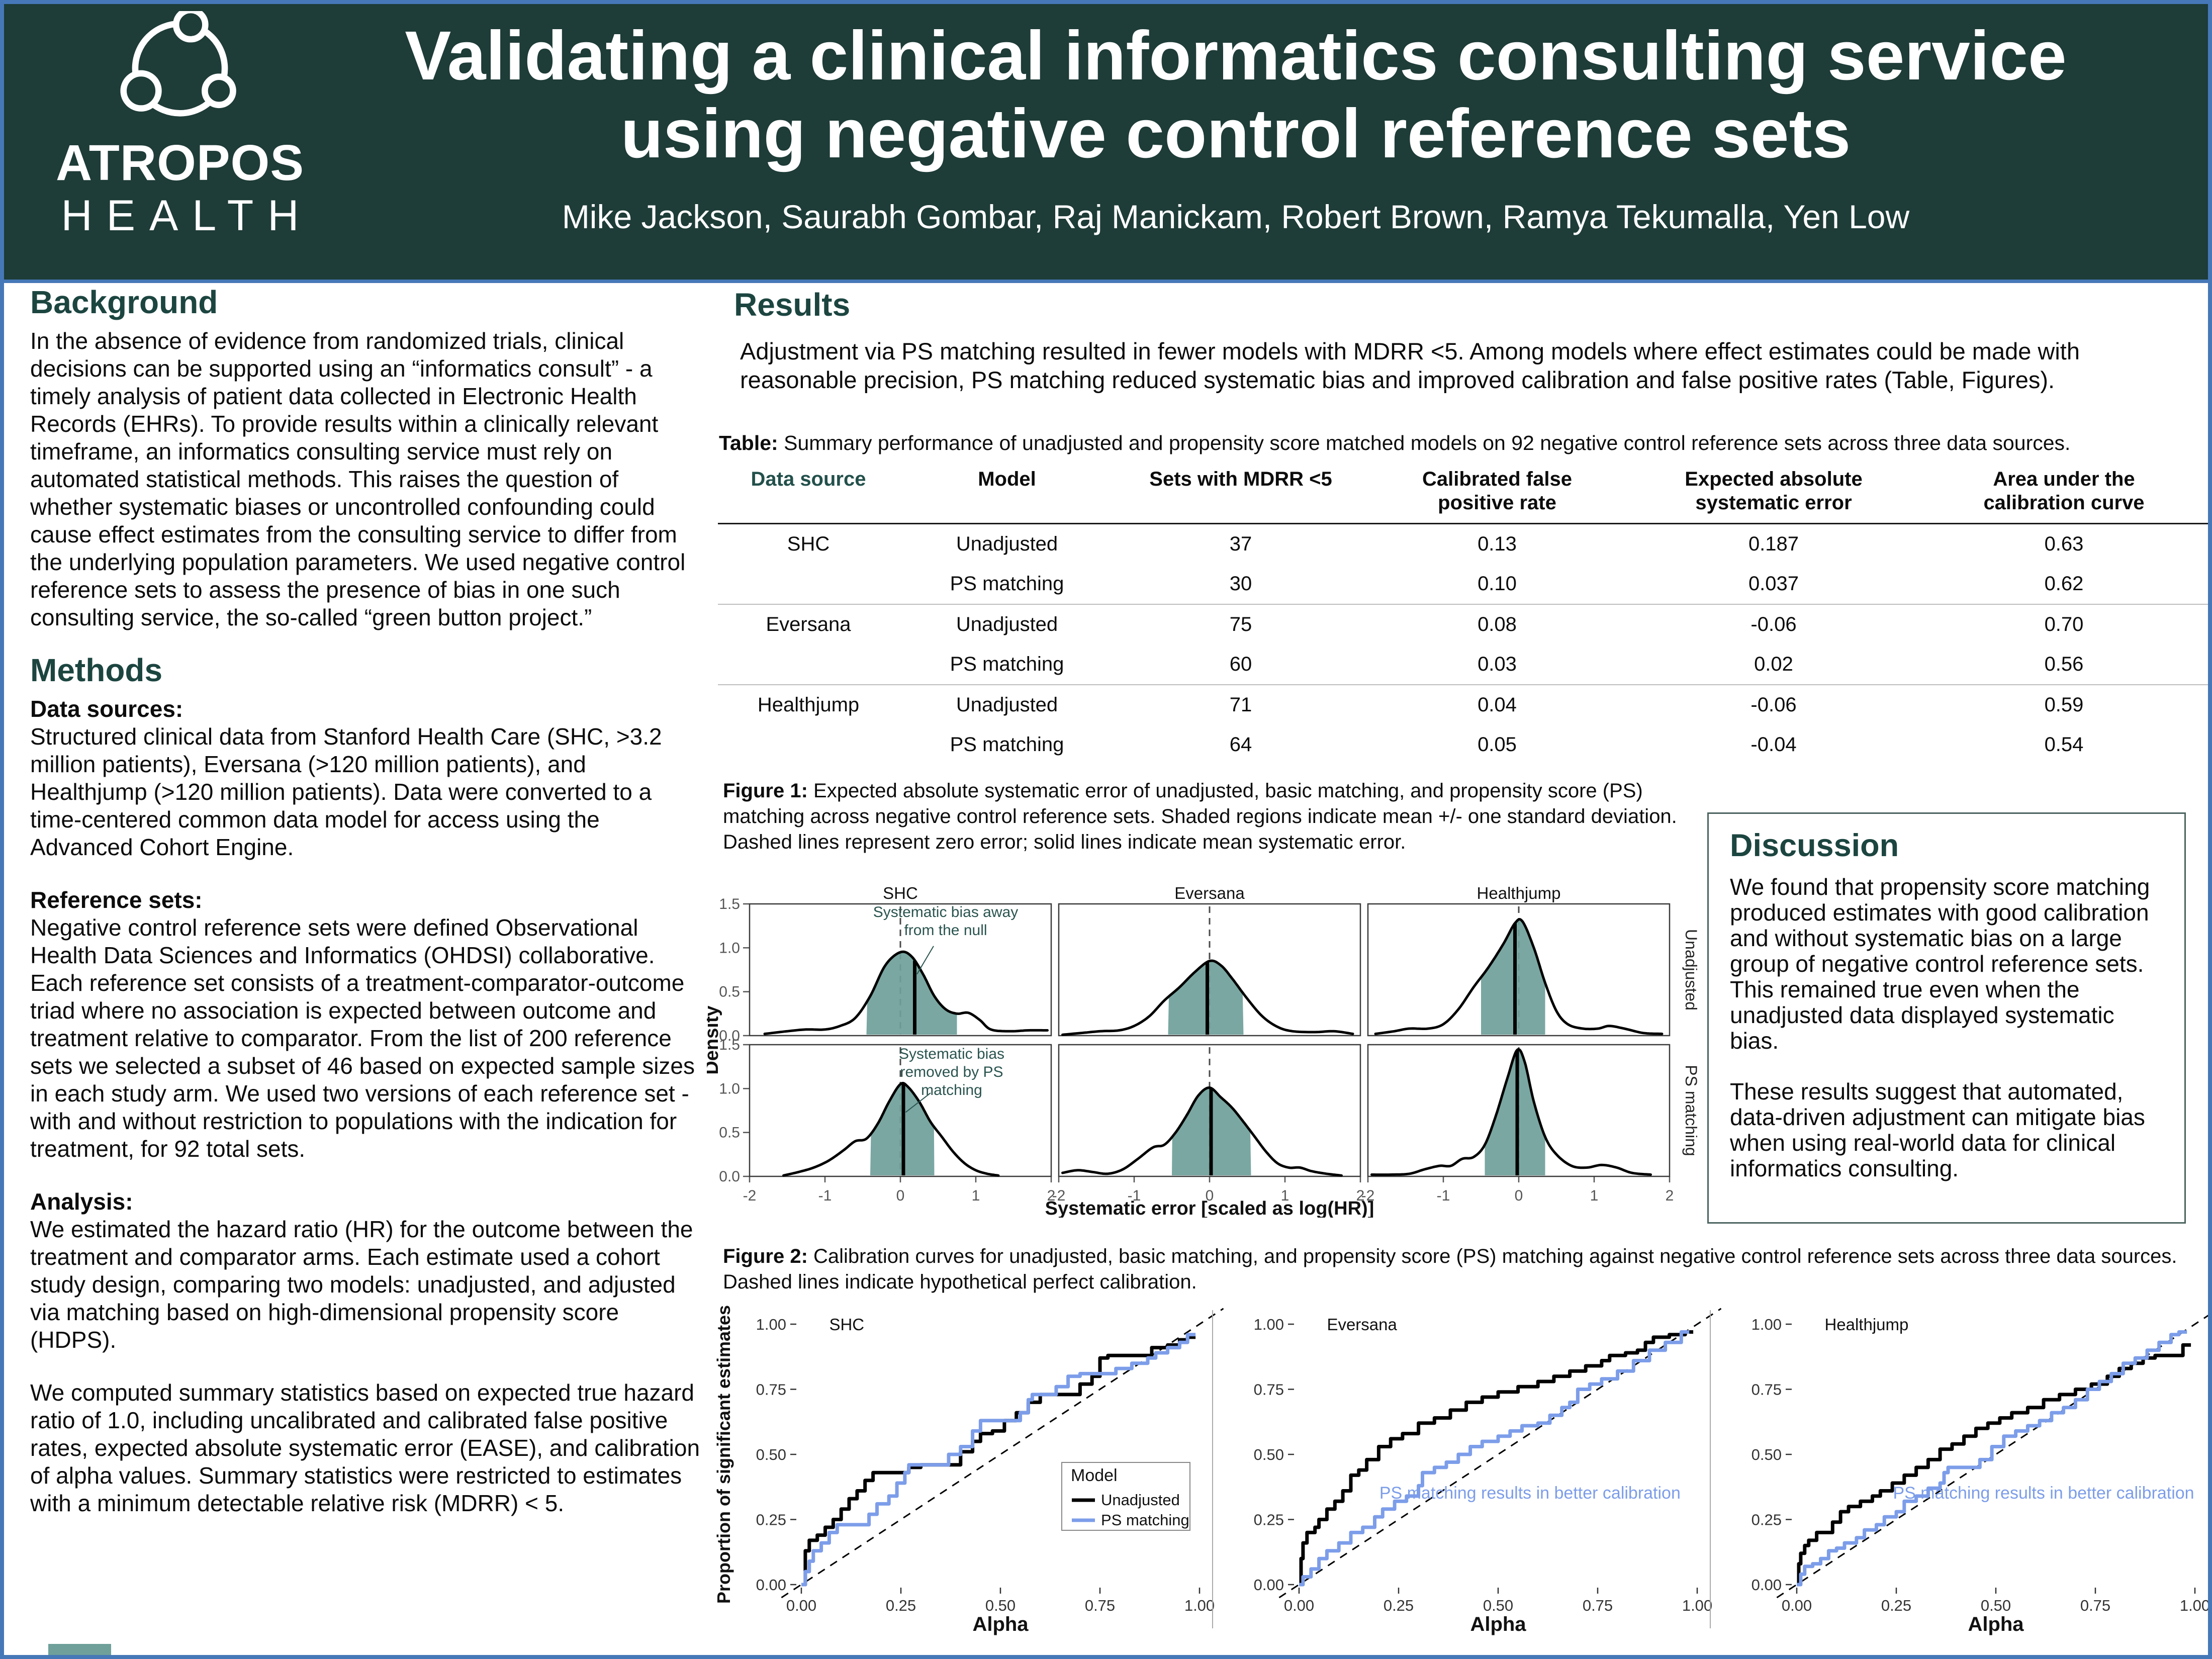 This screenshot has height=1659, width=2212. I want to click on table-cell: 0.59, so click(2064, 705).